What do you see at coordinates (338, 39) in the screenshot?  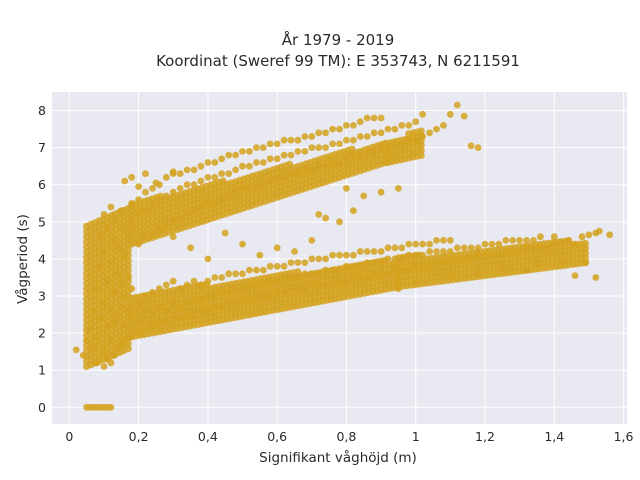 I see `chart-title-line1: År 1979 - 2019` at bounding box center [338, 39].